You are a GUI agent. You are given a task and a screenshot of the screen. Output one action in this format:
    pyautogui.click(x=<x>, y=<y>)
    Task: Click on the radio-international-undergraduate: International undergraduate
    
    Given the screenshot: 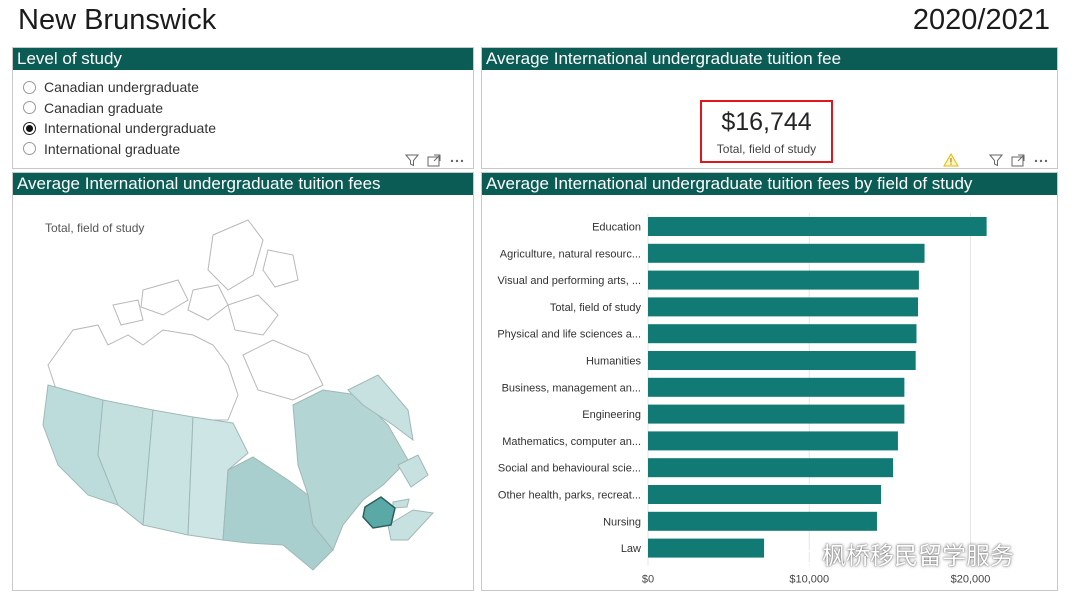 What is the action you would take?
    pyautogui.click(x=119, y=128)
    